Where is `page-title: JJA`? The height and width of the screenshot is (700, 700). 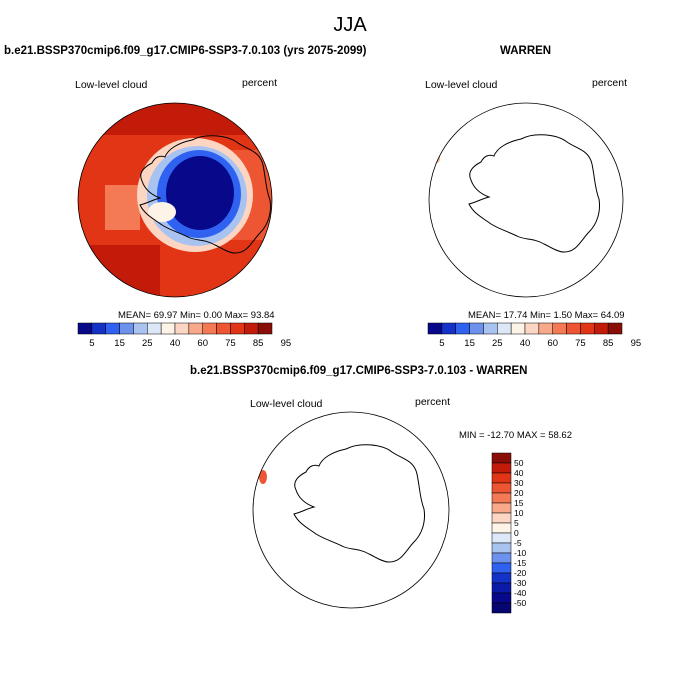
page-title: JJA is located at coordinates (350, 25).